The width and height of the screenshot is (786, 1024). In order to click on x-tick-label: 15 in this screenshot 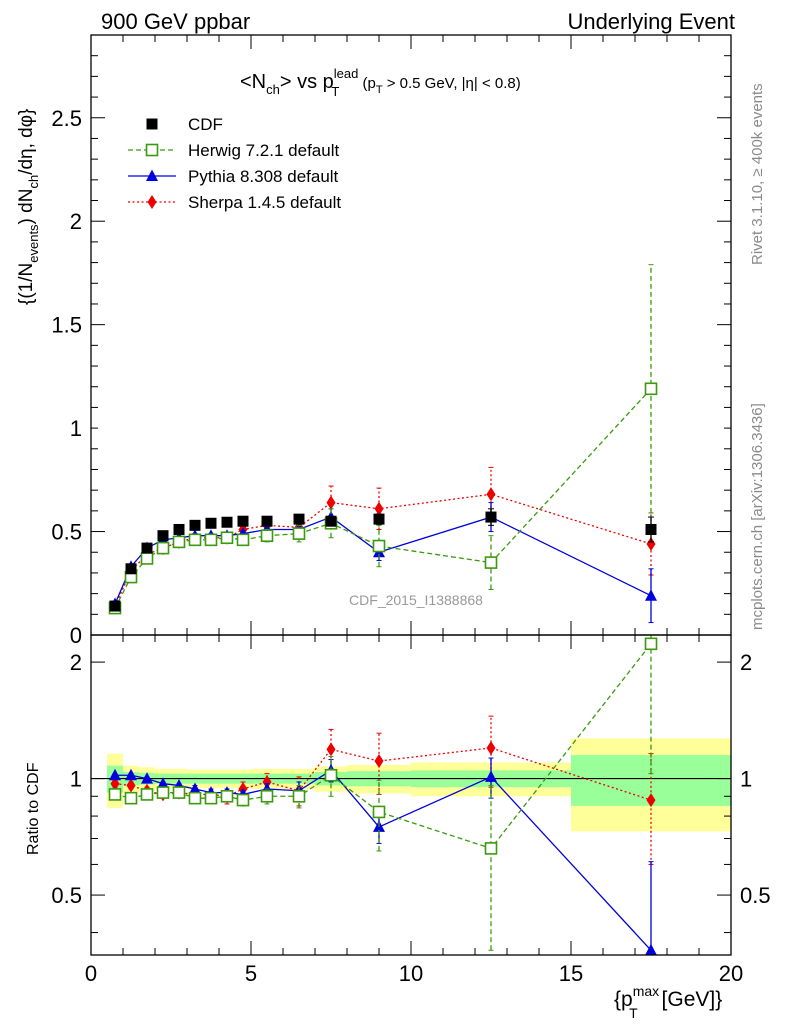, I will do `click(571, 973)`.